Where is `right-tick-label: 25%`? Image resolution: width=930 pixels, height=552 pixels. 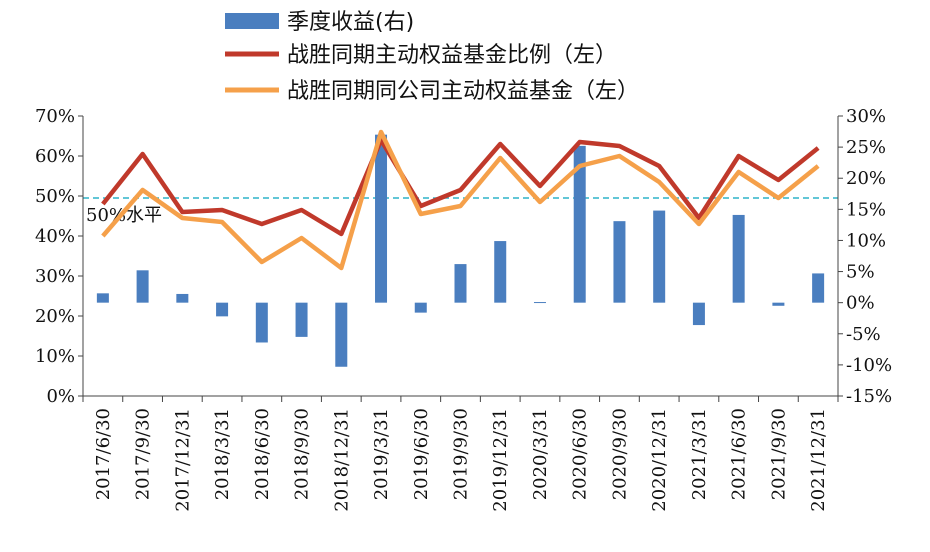 right-tick-label: 25% is located at coordinates (866, 147).